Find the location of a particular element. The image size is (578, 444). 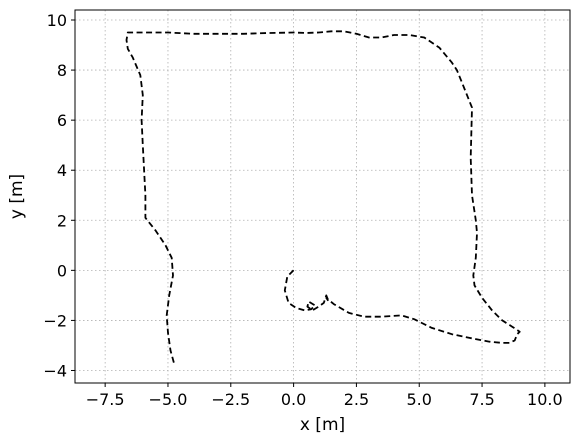

x-tick-label: 5.0 is located at coordinates (419, 399).